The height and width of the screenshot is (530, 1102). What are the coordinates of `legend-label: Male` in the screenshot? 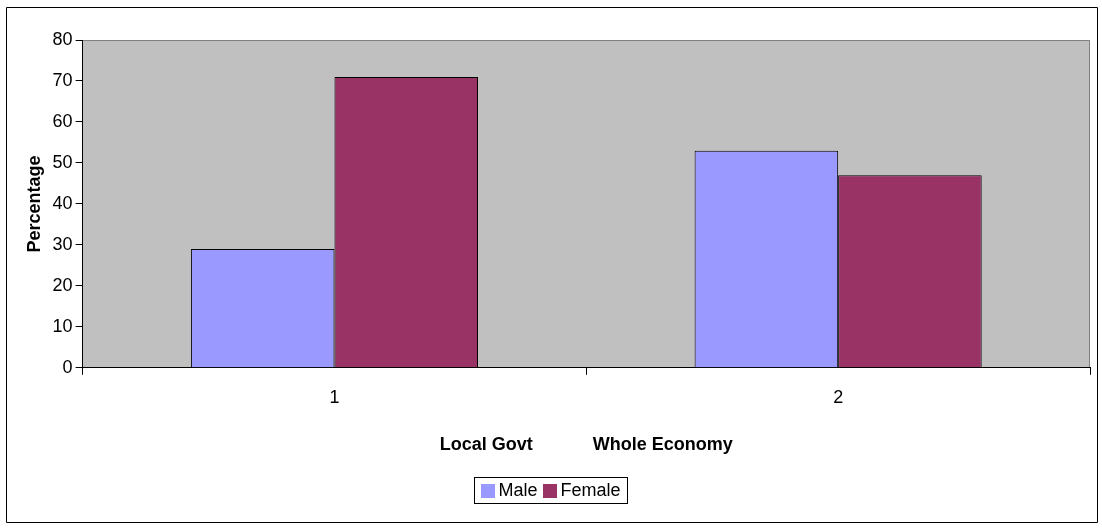 It's located at (518, 490).